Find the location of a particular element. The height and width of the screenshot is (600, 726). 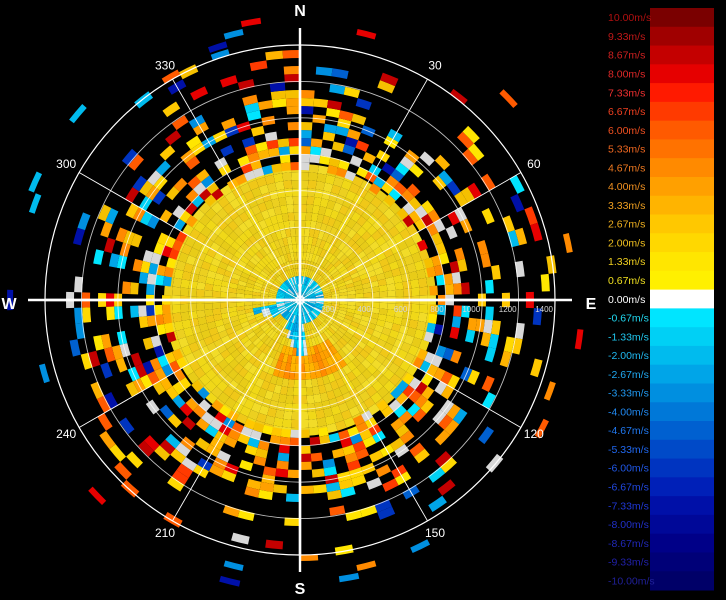

compass-north-label: N is located at coordinates (300, 11).